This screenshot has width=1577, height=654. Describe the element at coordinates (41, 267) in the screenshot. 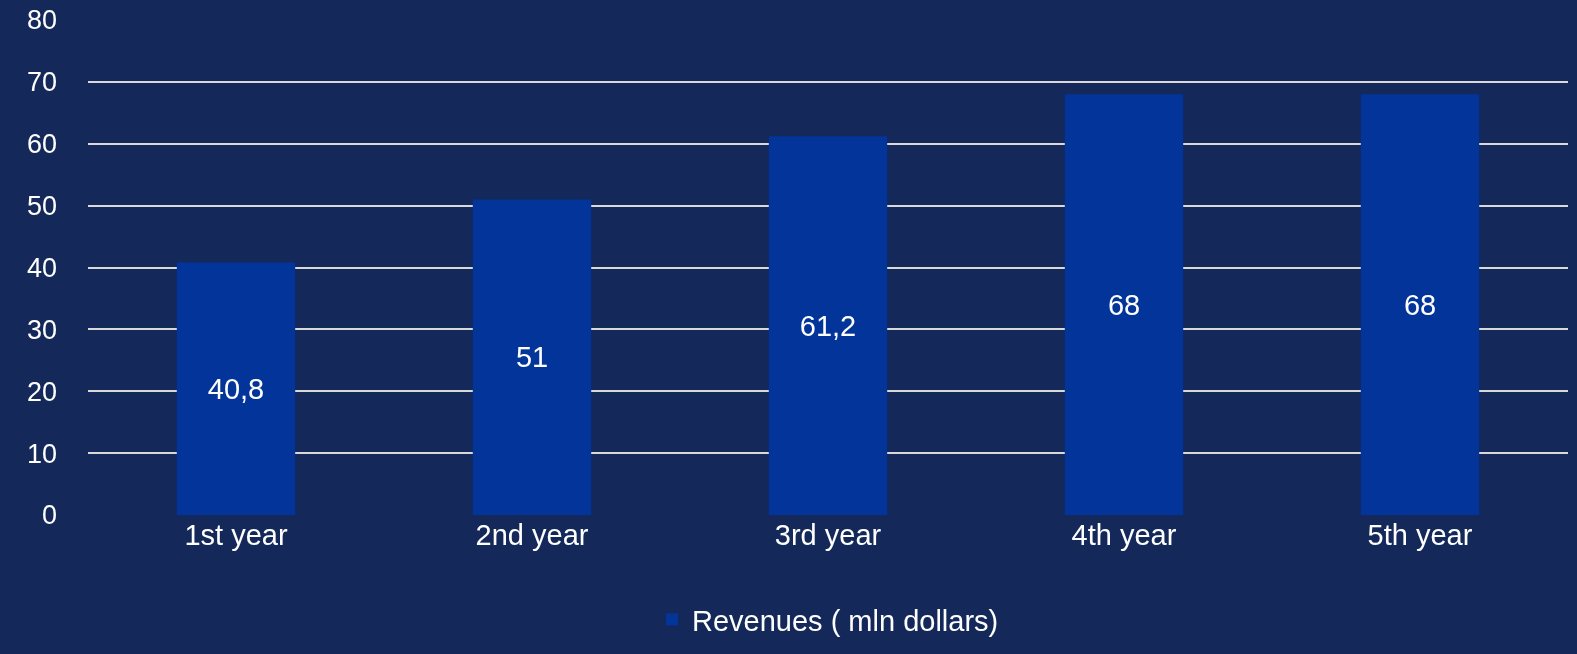

I see `y-tick-label: 40` at that location.